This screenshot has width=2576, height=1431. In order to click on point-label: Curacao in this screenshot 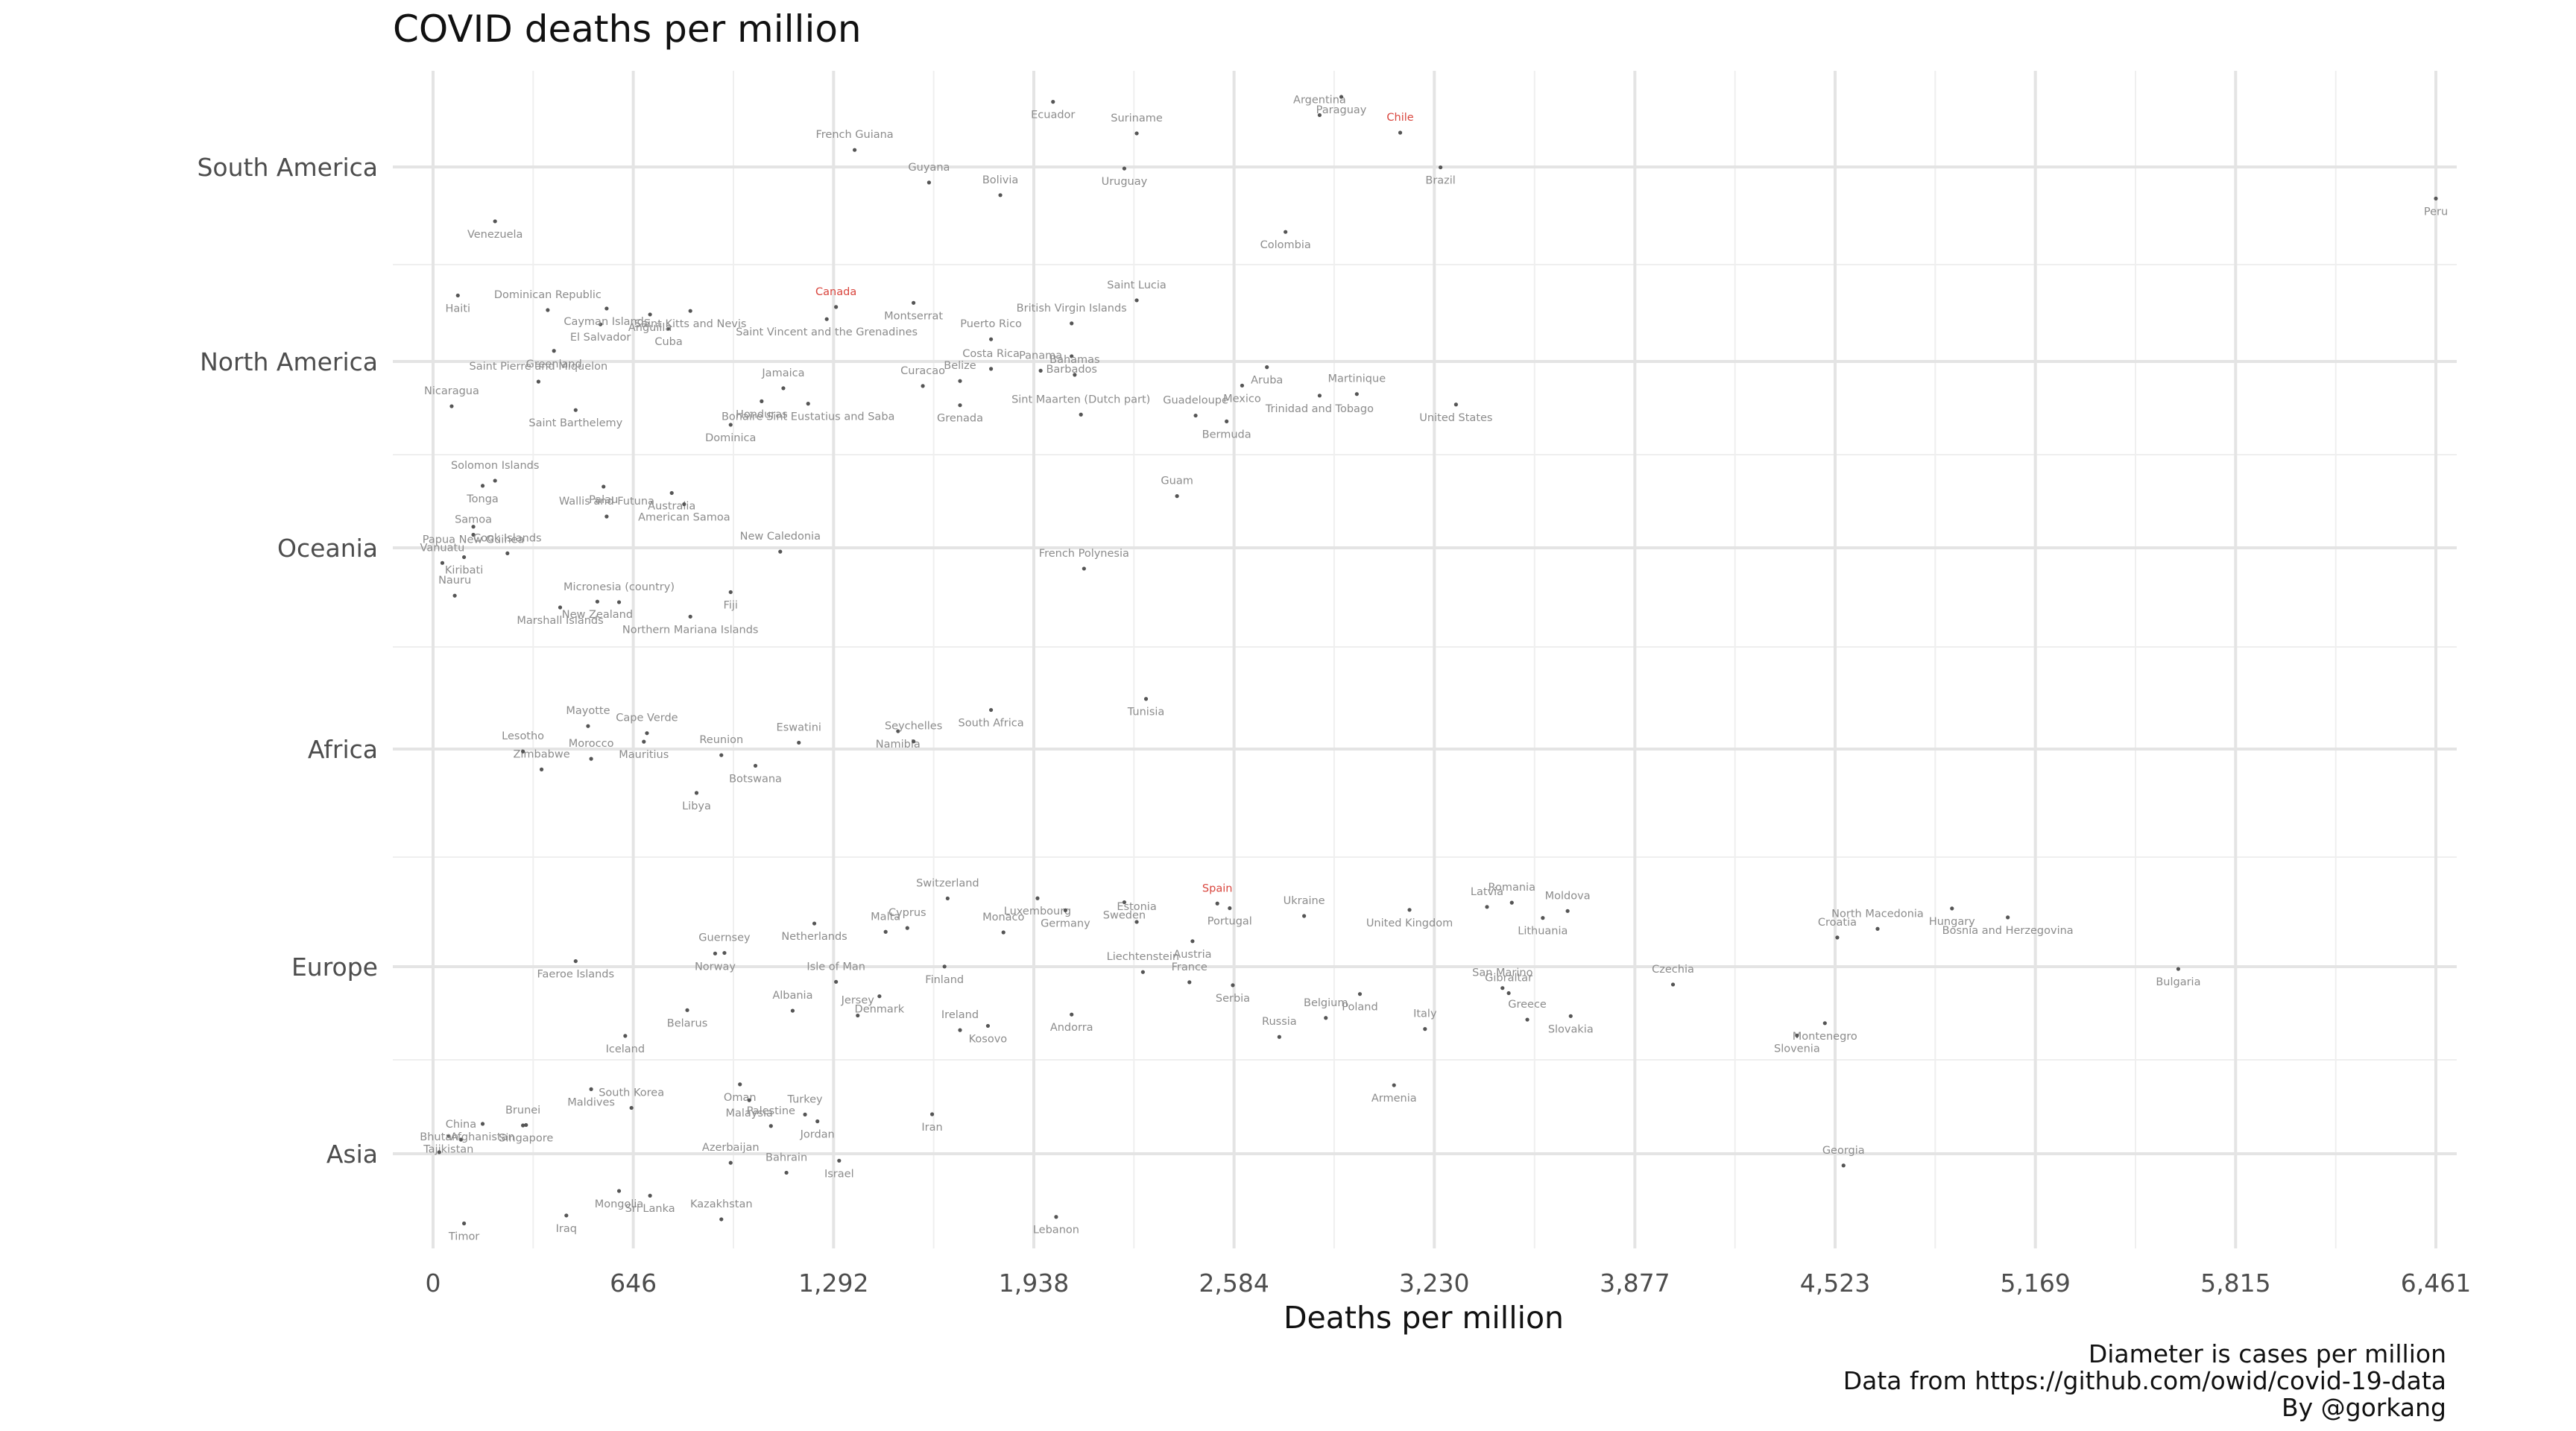, I will do `click(922, 371)`.